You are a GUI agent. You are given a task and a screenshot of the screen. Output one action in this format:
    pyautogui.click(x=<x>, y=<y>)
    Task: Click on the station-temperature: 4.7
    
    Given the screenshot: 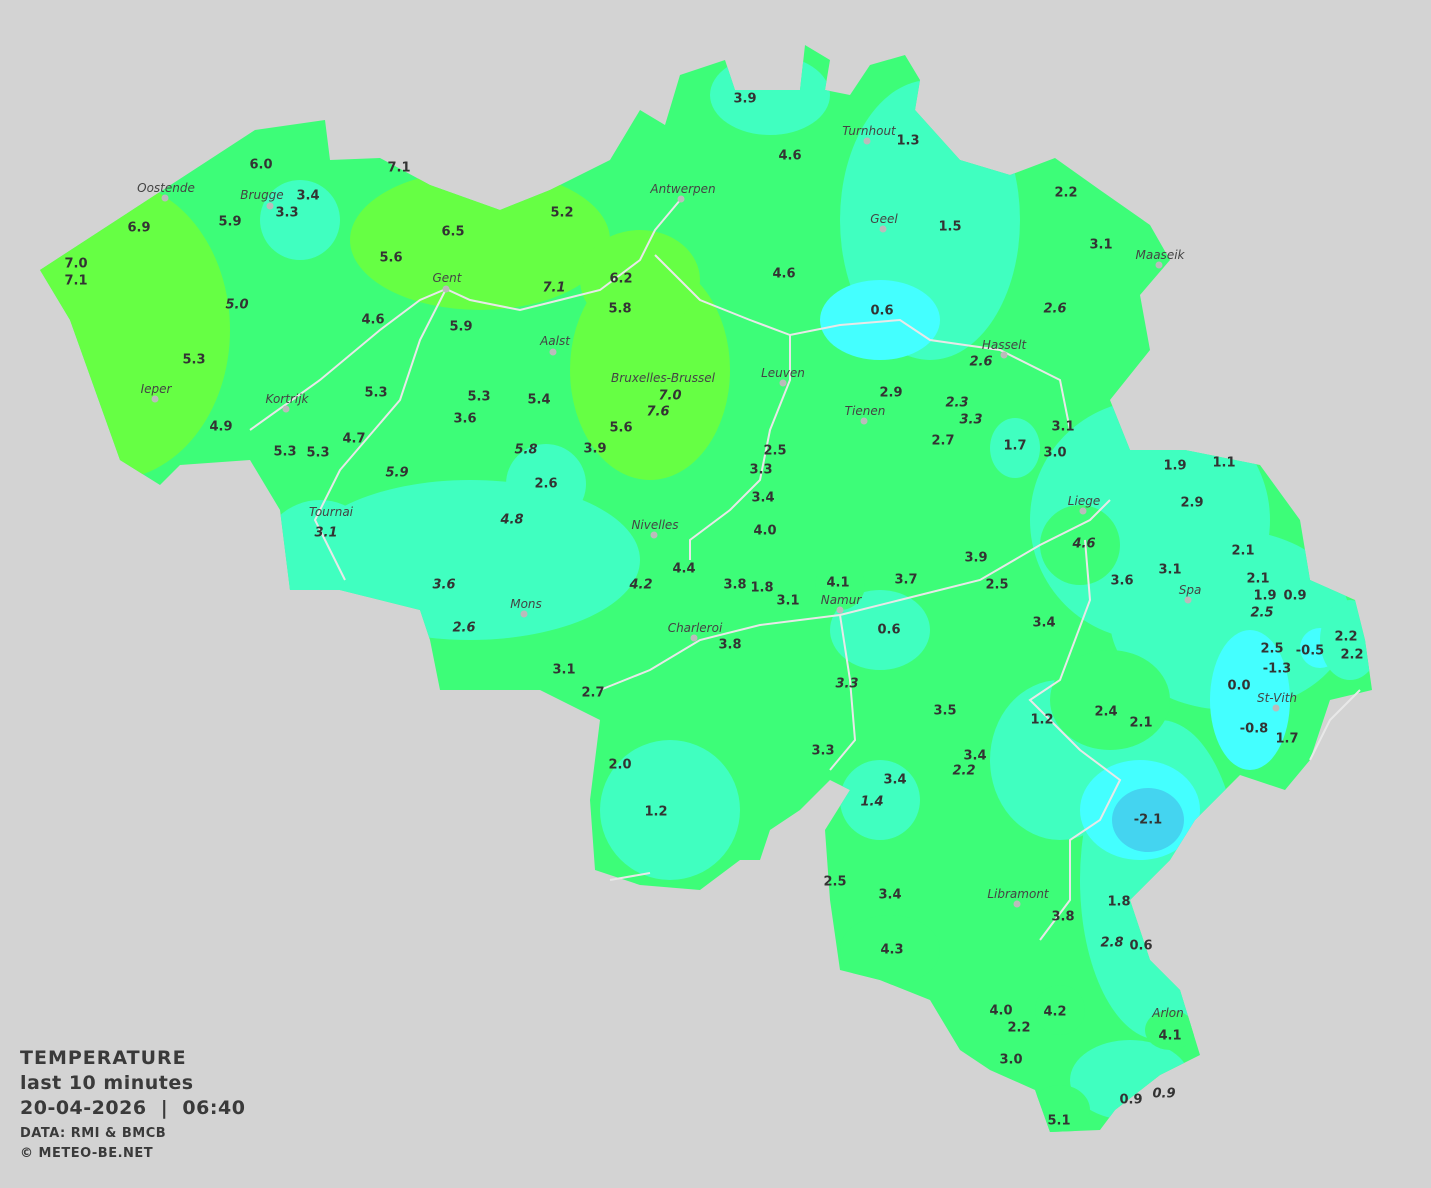 What is the action you would take?
    pyautogui.click(x=353, y=439)
    